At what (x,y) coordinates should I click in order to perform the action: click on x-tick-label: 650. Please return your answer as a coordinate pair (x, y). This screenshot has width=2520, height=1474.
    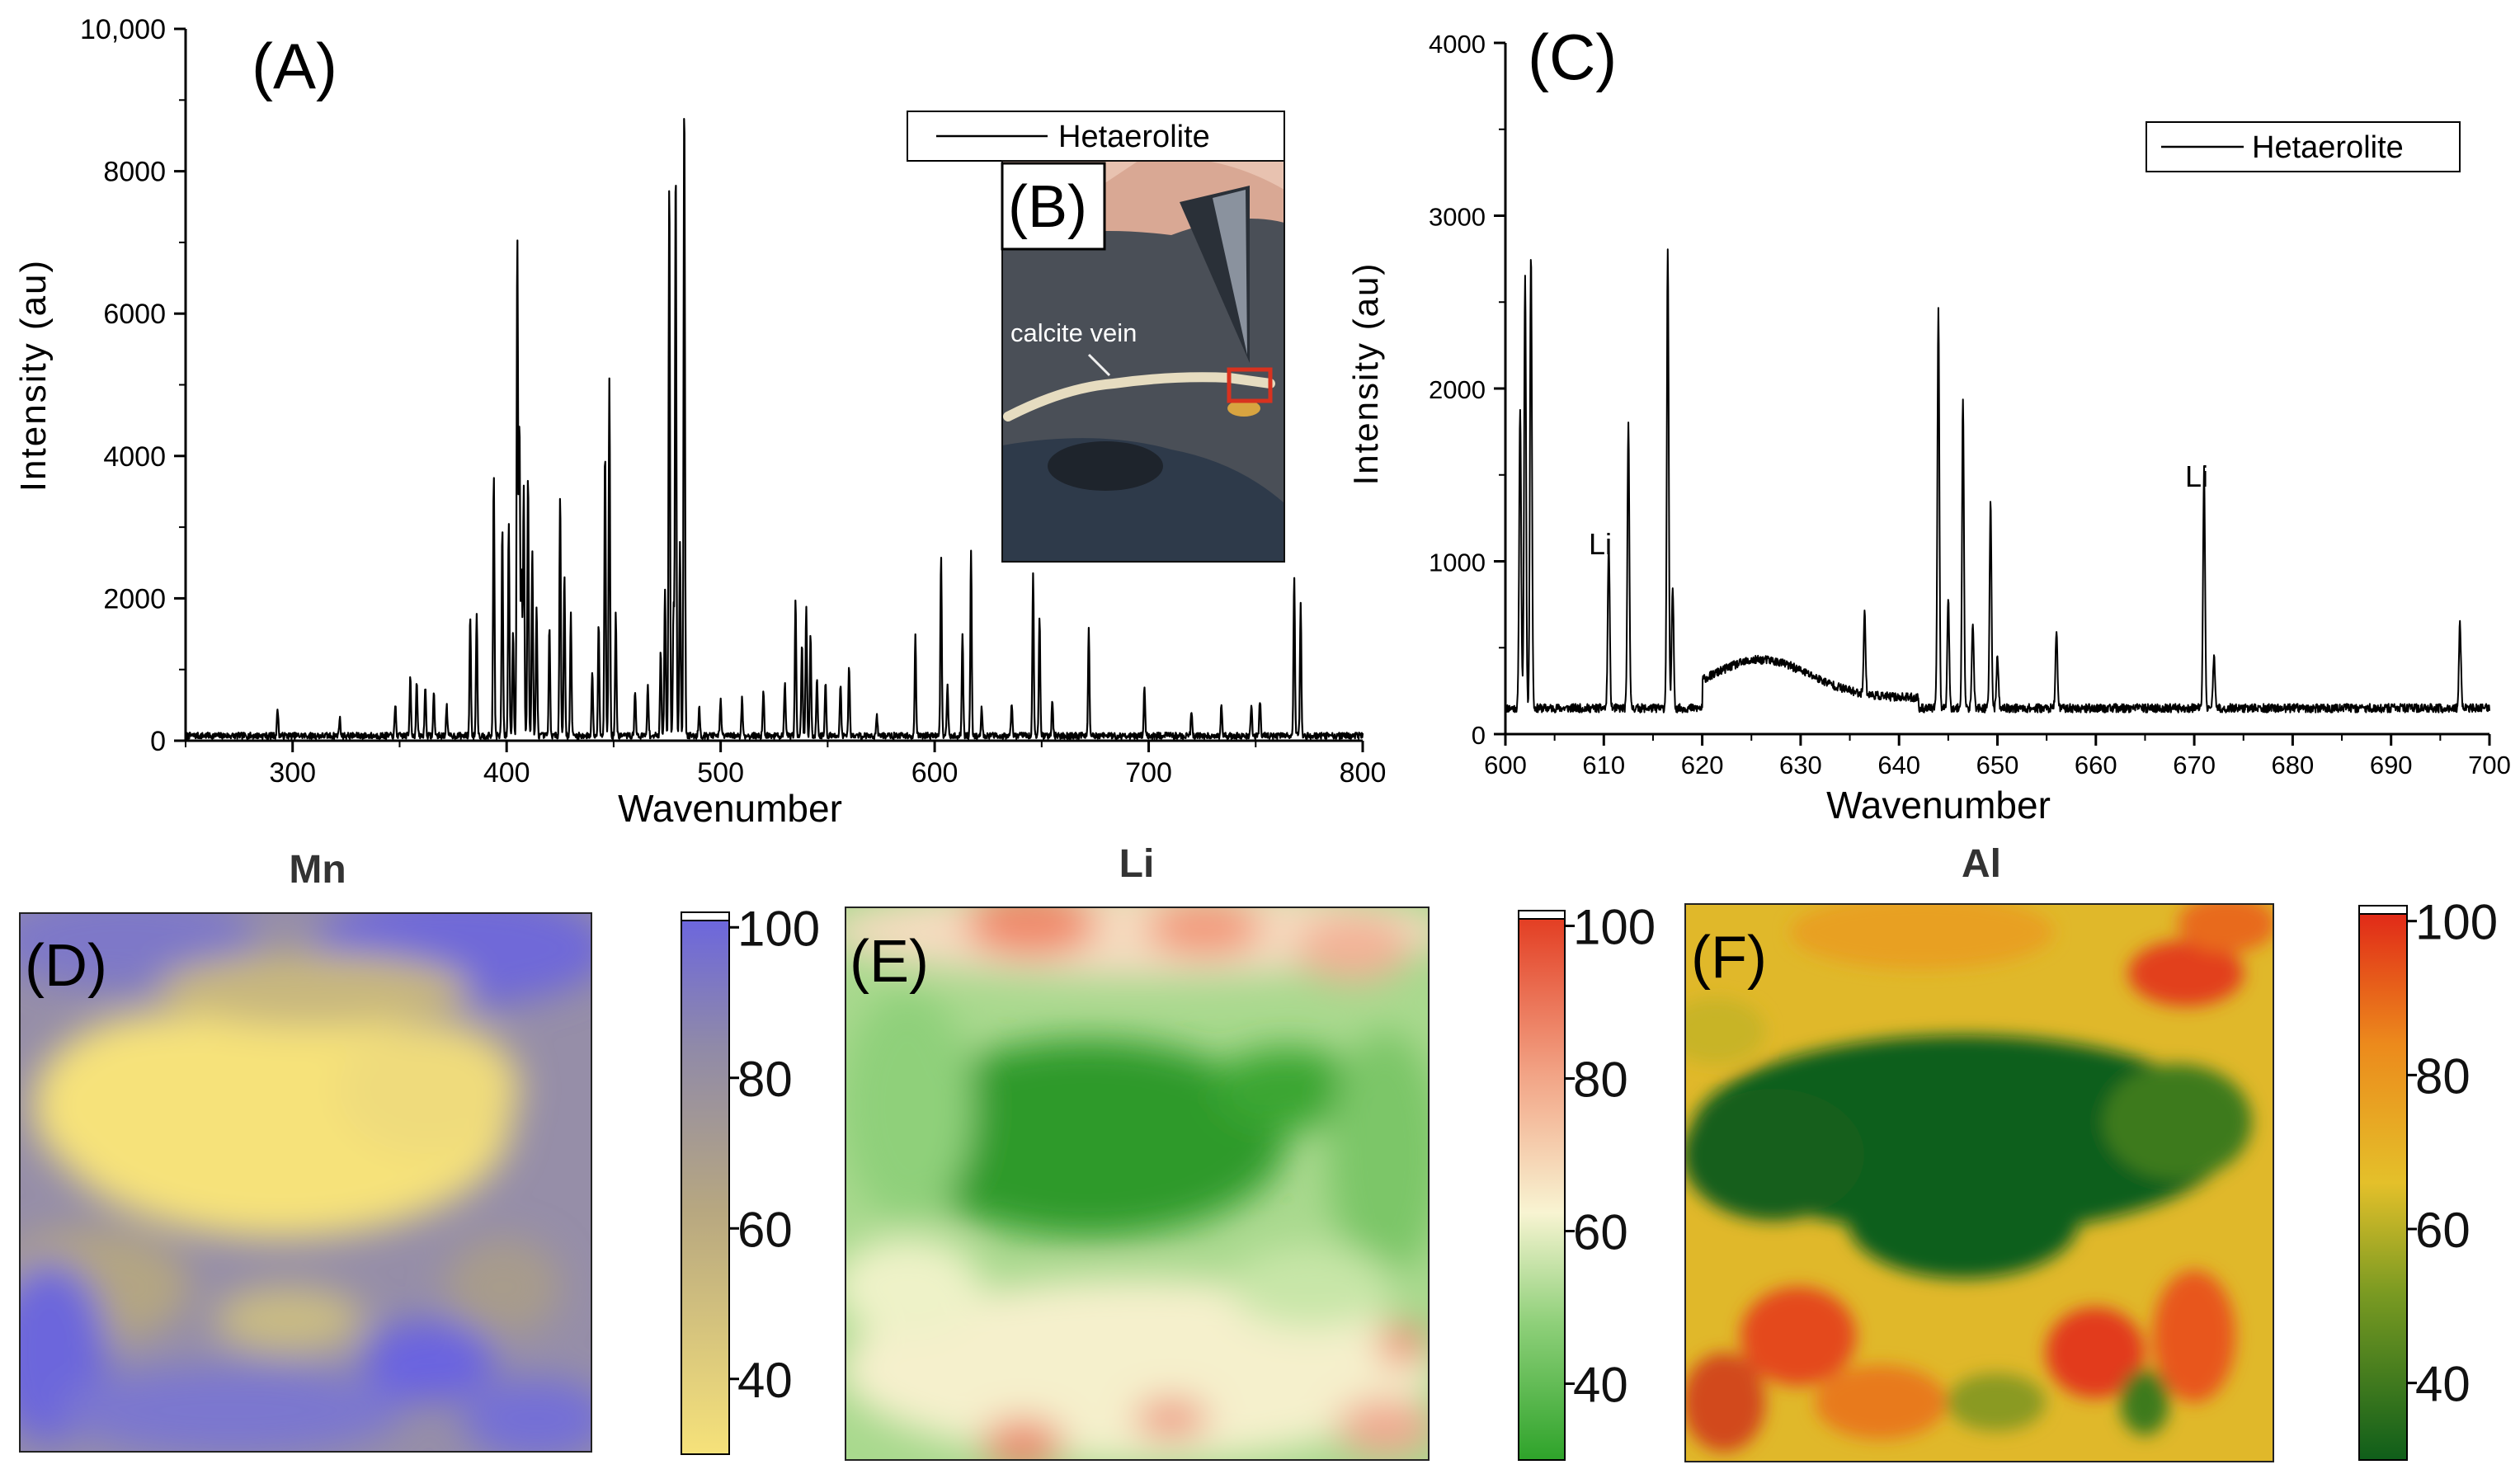
    Looking at the image, I should click on (1997, 765).